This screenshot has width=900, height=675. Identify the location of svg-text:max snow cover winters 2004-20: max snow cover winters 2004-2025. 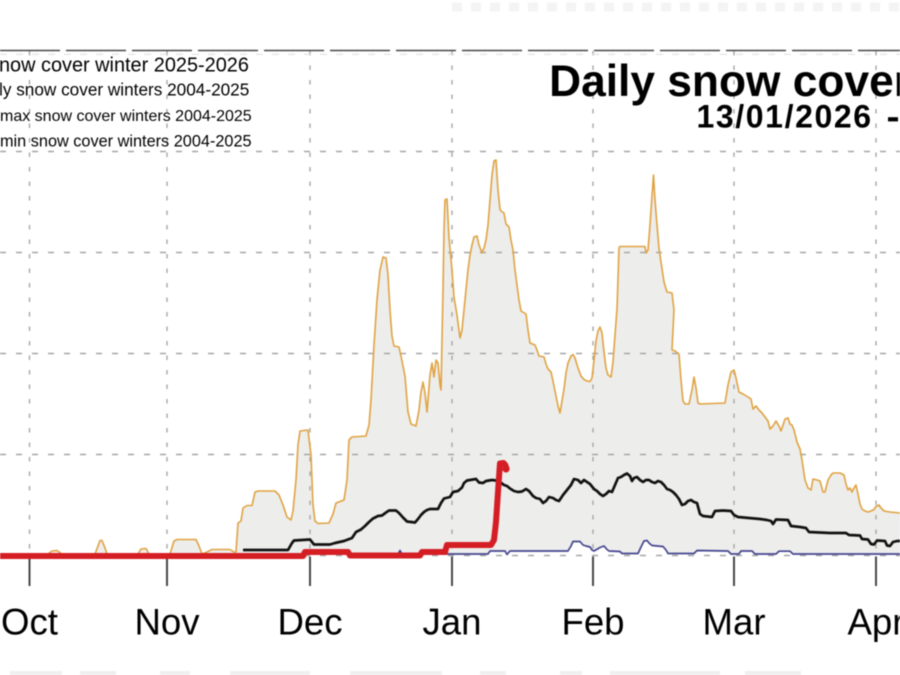
(126, 116).